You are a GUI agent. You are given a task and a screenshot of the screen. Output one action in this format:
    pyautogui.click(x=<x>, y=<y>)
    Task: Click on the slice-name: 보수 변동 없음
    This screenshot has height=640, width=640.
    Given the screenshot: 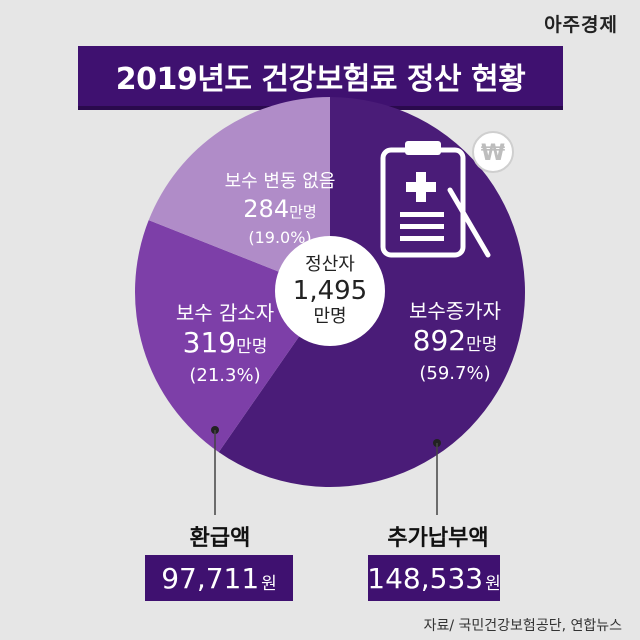 What is the action you would take?
    pyautogui.click(x=280, y=181)
    